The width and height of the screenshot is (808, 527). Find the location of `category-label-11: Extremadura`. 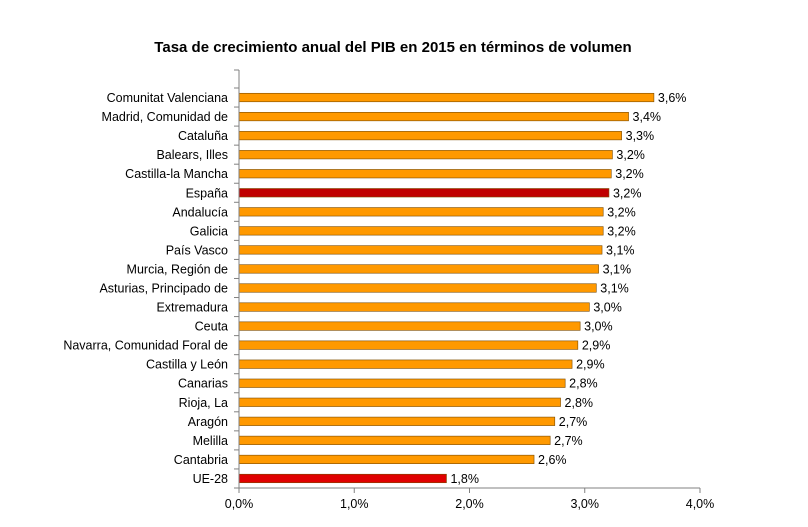

category-label-11: Extremadura is located at coordinates (192, 308).